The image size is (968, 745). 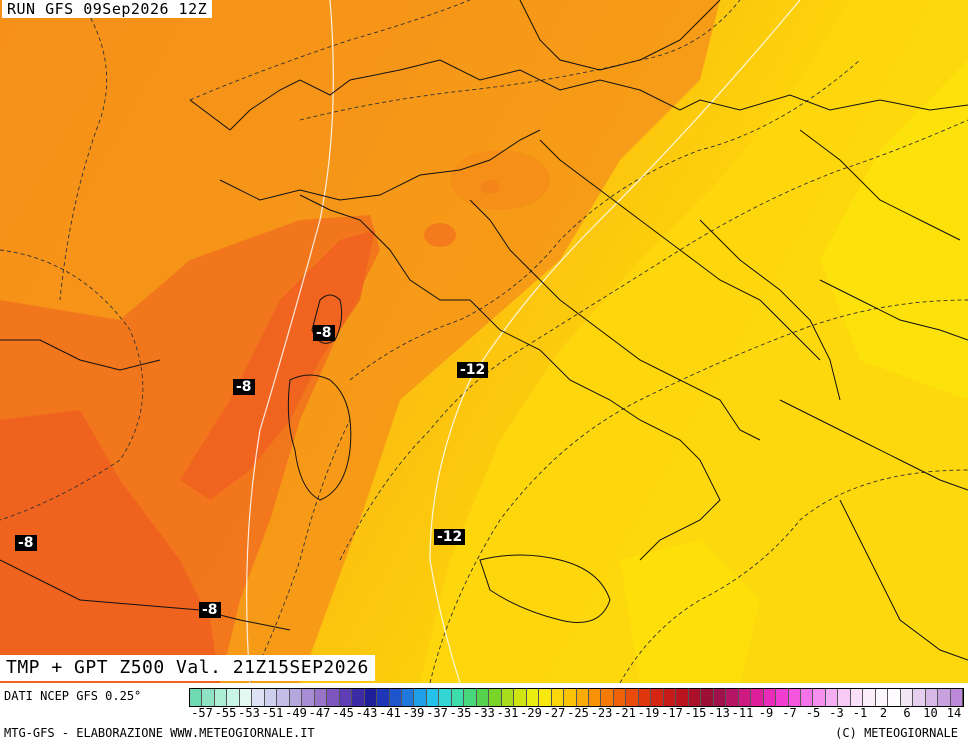 I want to click on scale-tick-label: -31, so click(x=507, y=713).